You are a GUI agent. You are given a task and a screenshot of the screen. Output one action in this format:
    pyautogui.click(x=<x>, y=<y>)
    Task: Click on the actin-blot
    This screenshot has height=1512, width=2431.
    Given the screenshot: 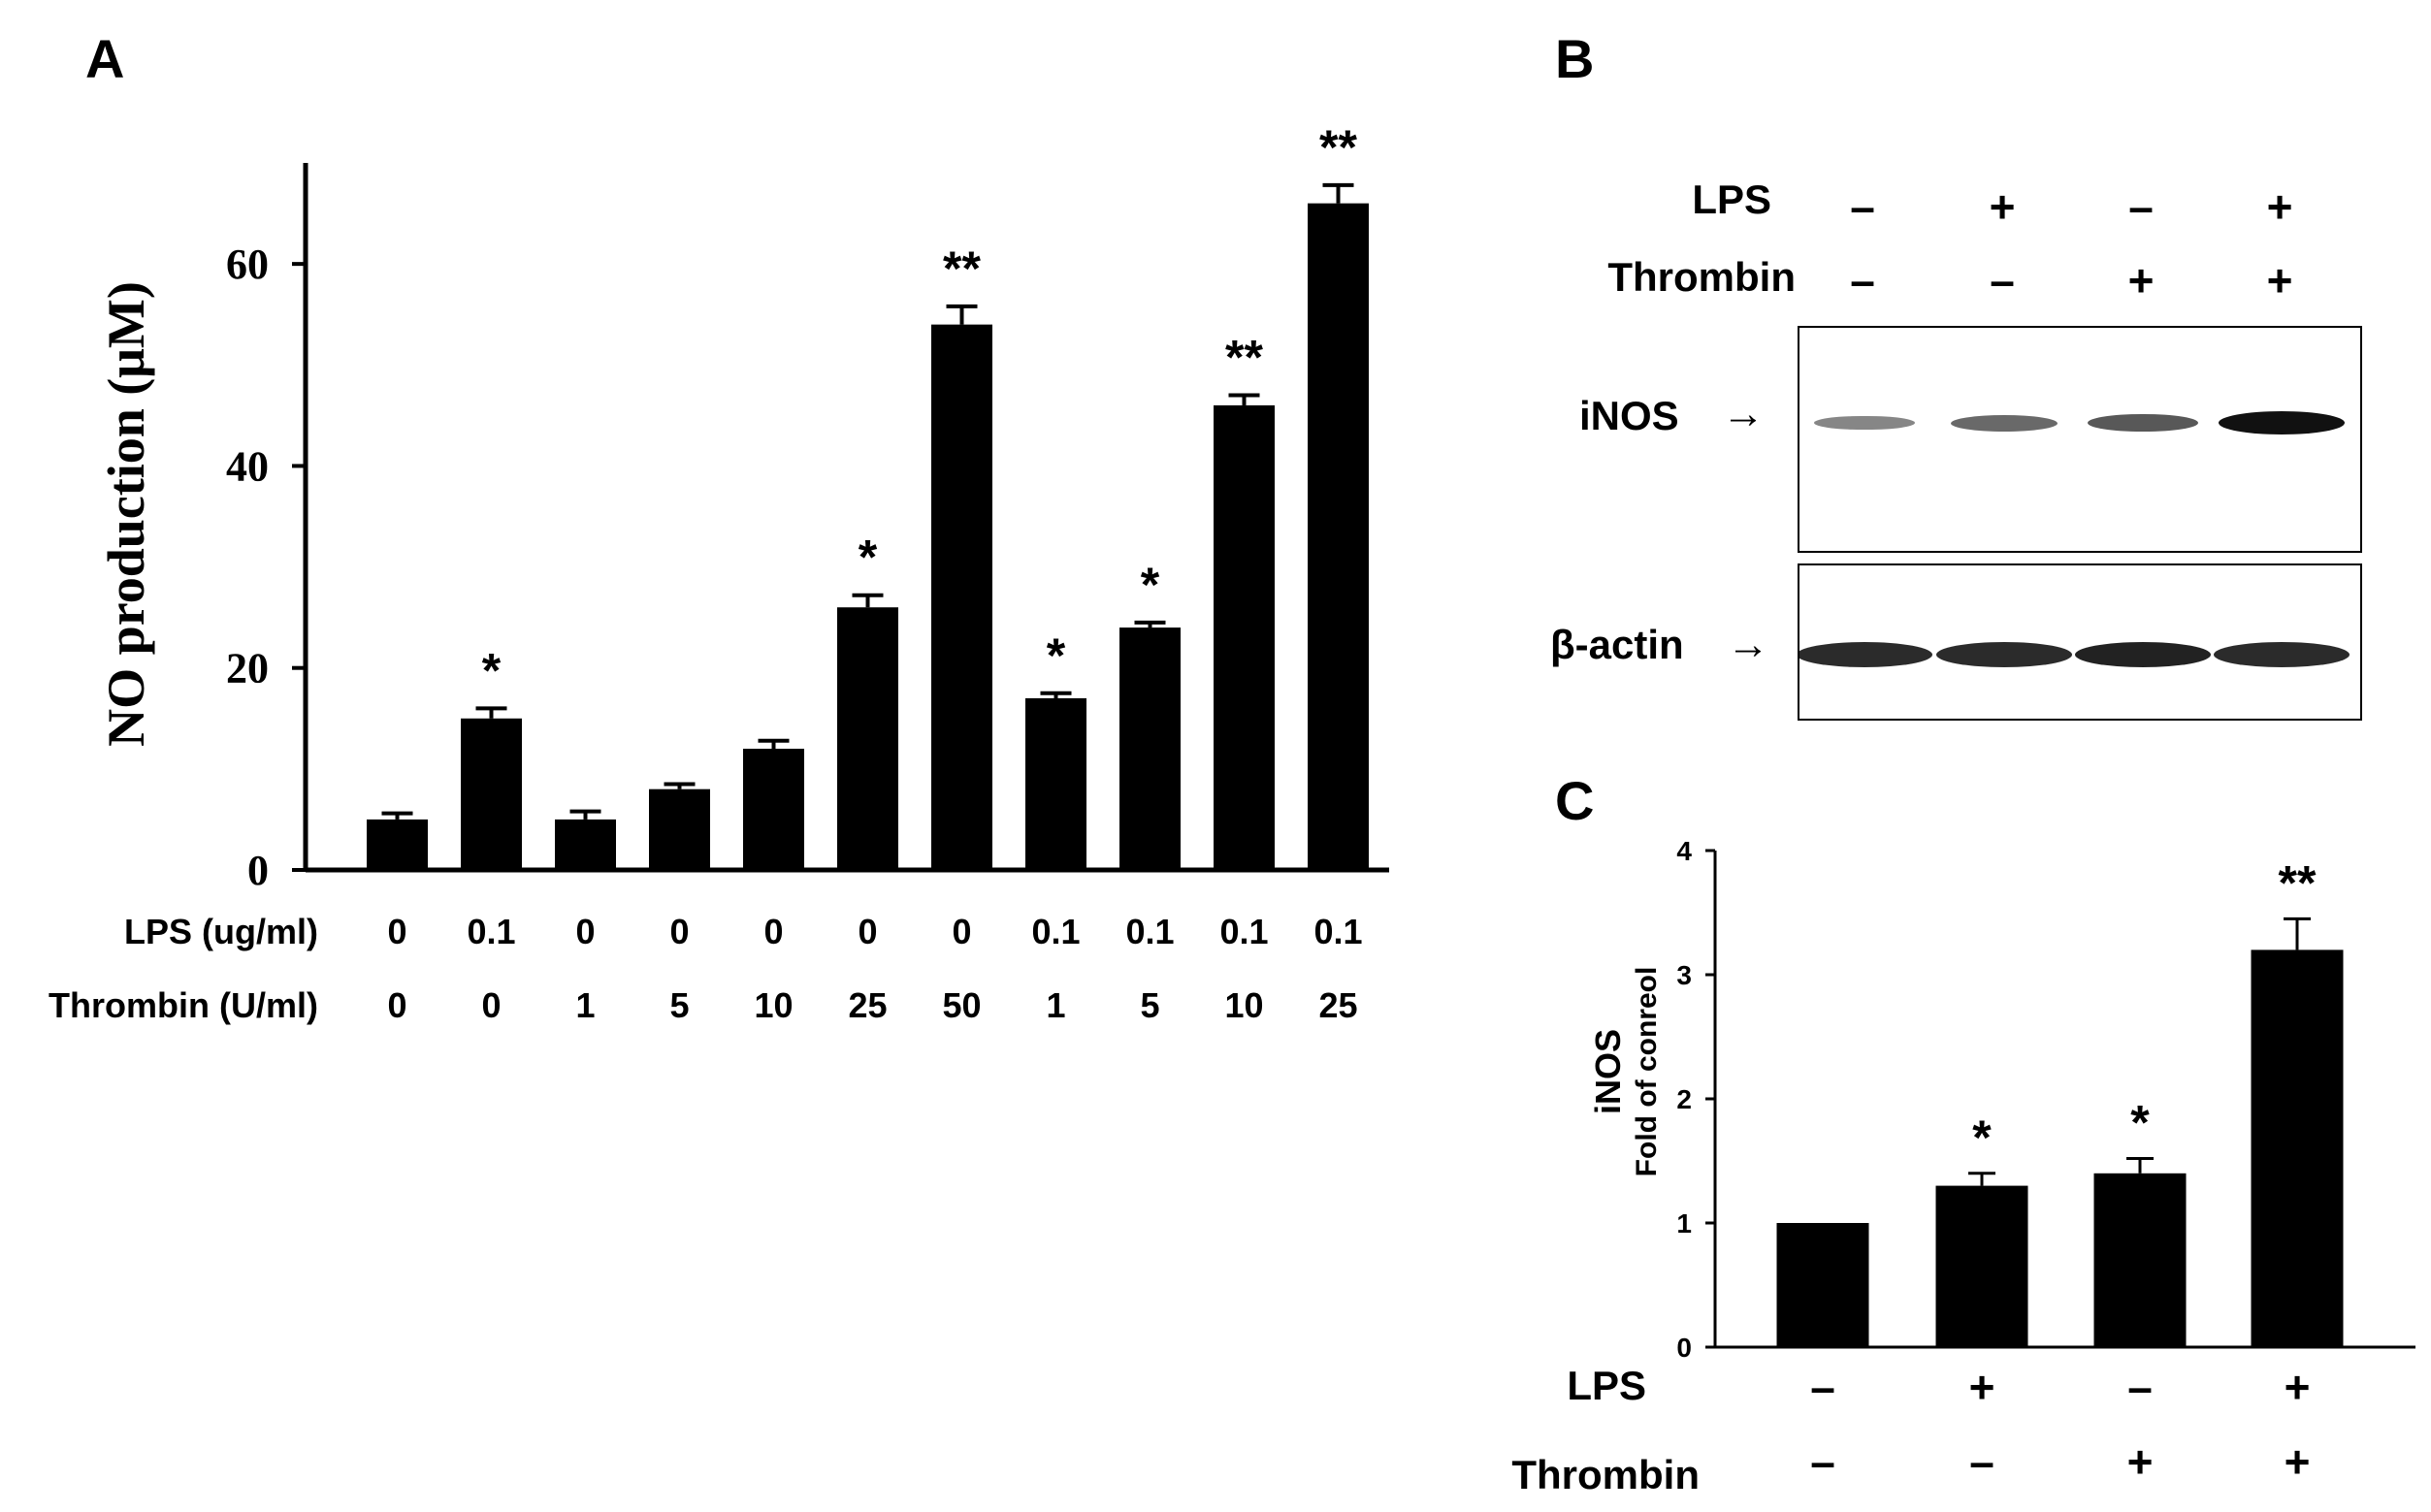 What is the action you would take?
    pyautogui.click(x=2080, y=642)
    